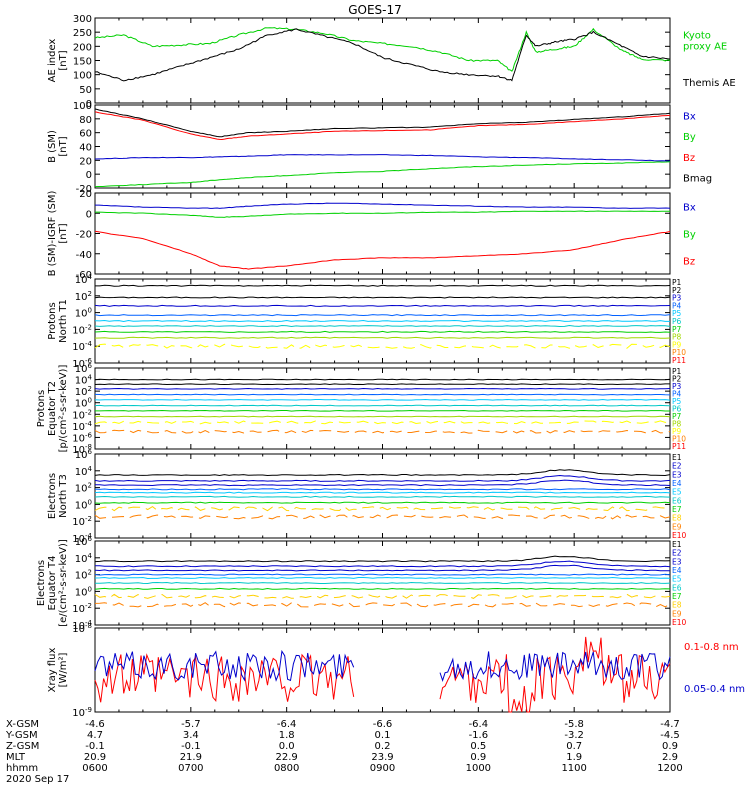 This screenshot has height=800, width=750. Describe the element at coordinates (382, 379) in the screenshot. I see `series-line-p1` at that location.